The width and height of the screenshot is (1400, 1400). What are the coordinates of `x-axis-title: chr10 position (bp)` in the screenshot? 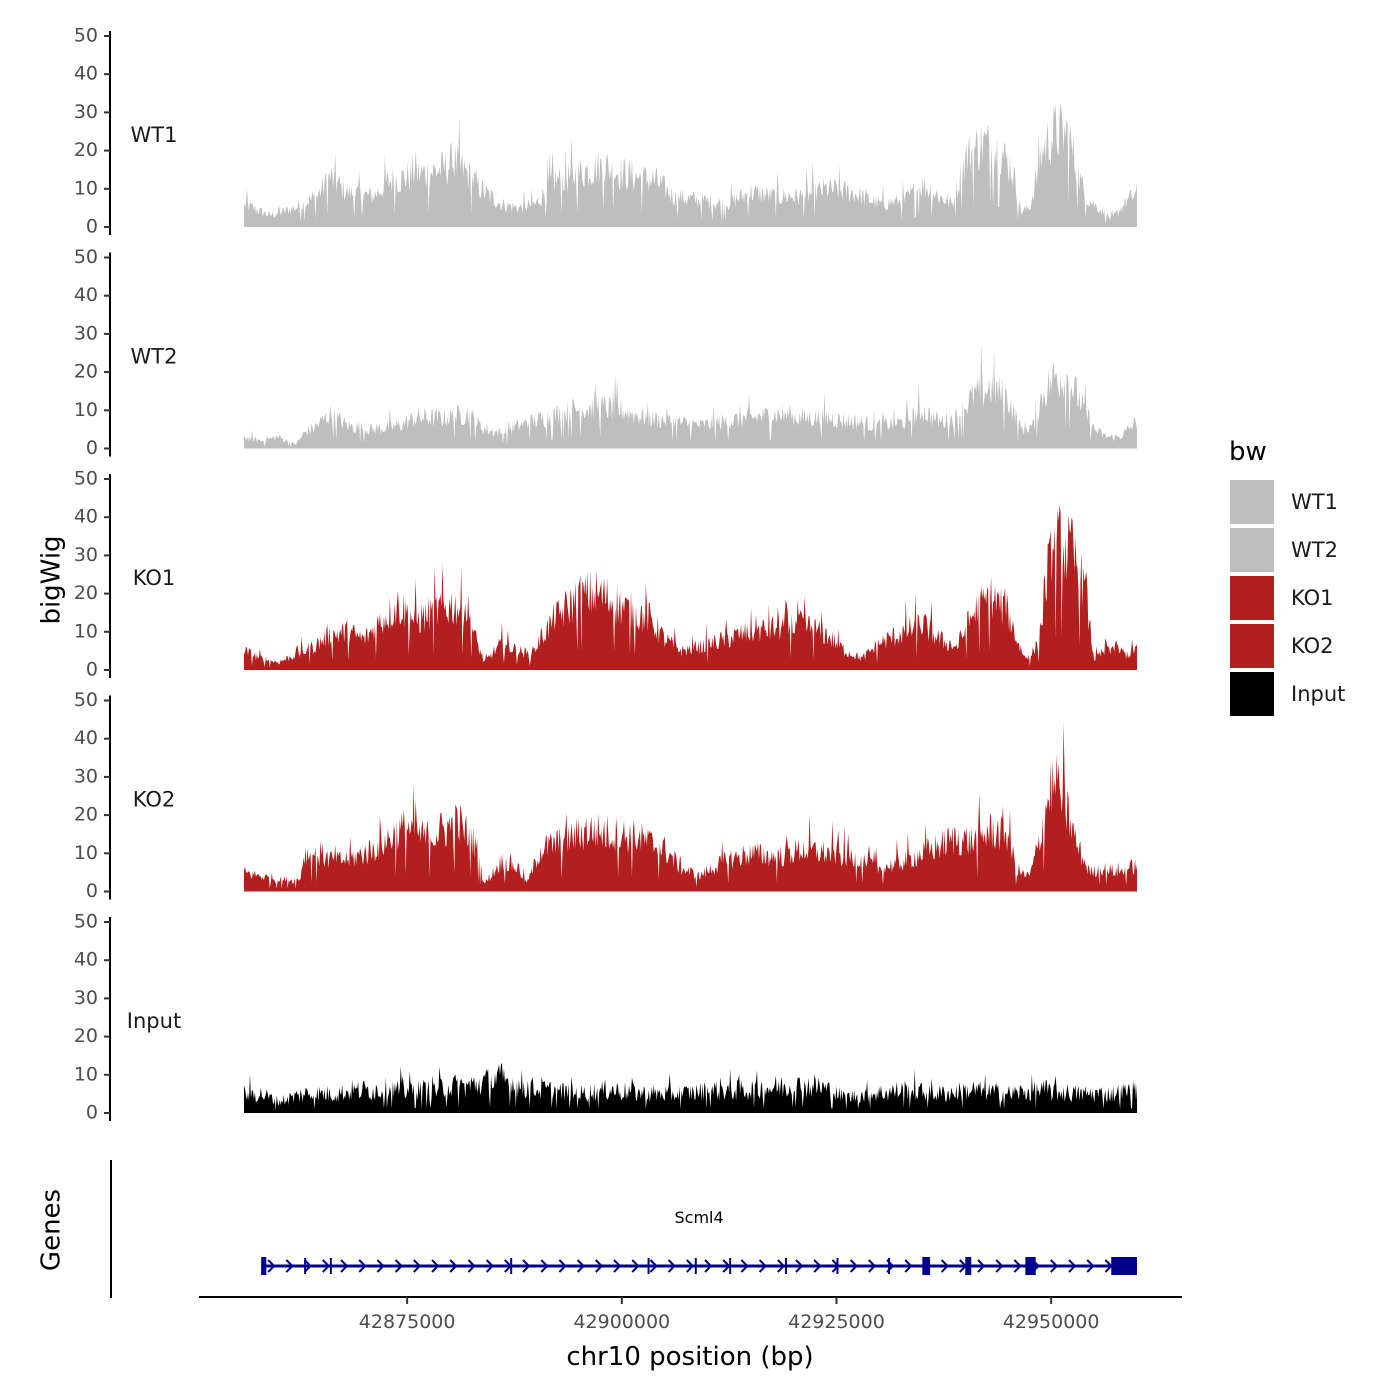 It's located at (689, 1357).